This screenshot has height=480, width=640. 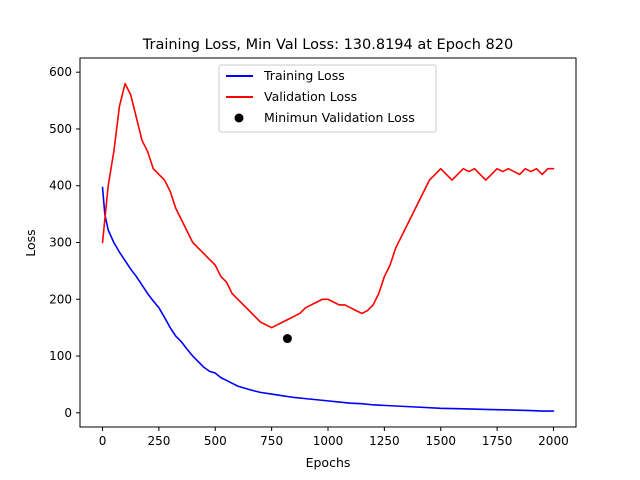 What do you see at coordinates (60, 186) in the screenshot?
I see `y-tick-label: 400` at bounding box center [60, 186].